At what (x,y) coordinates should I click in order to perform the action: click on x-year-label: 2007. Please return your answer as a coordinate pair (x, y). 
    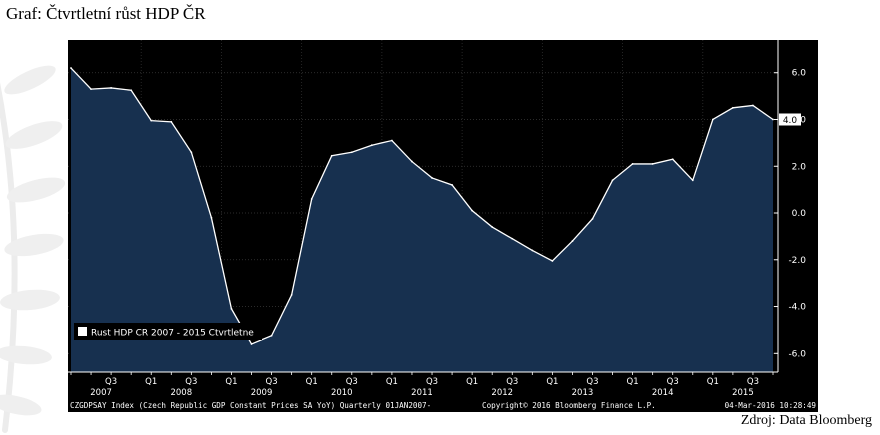
    Looking at the image, I should click on (101, 393).